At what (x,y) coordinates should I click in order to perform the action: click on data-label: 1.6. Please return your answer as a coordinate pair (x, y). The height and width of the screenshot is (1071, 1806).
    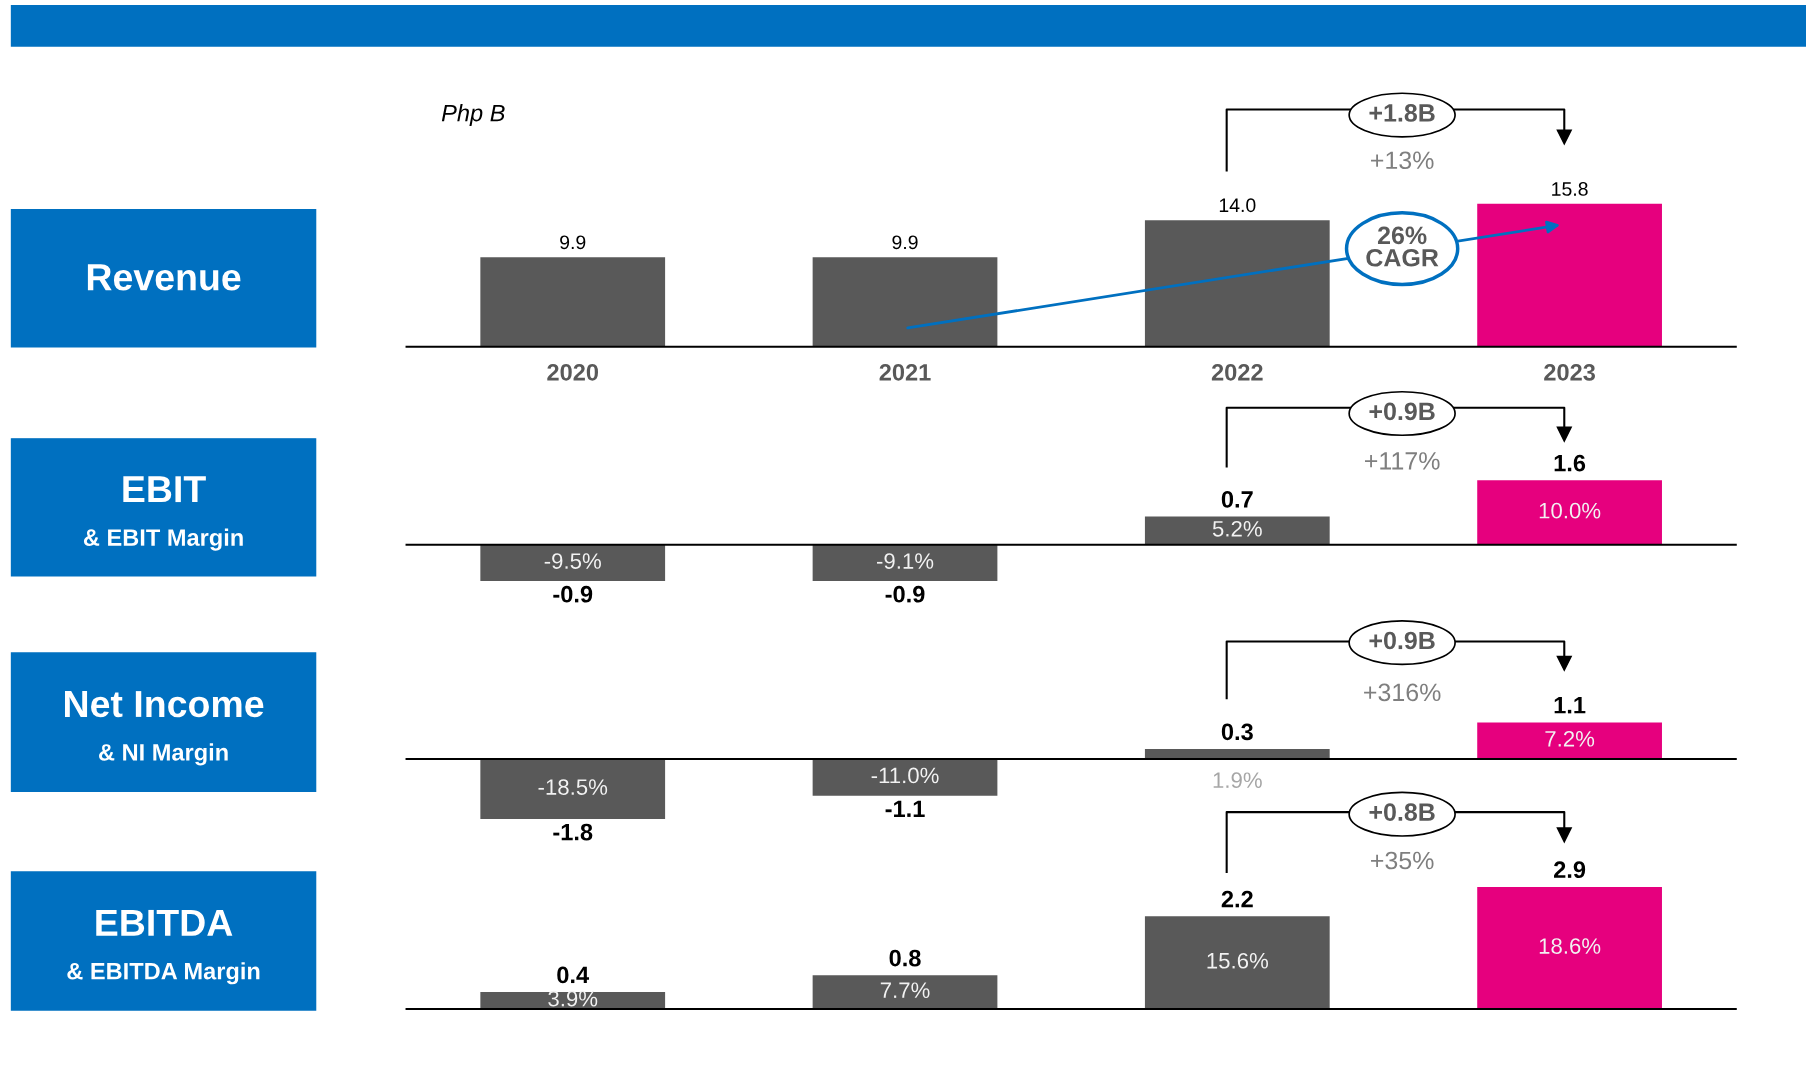
    Looking at the image, I should click on (1570, 463).